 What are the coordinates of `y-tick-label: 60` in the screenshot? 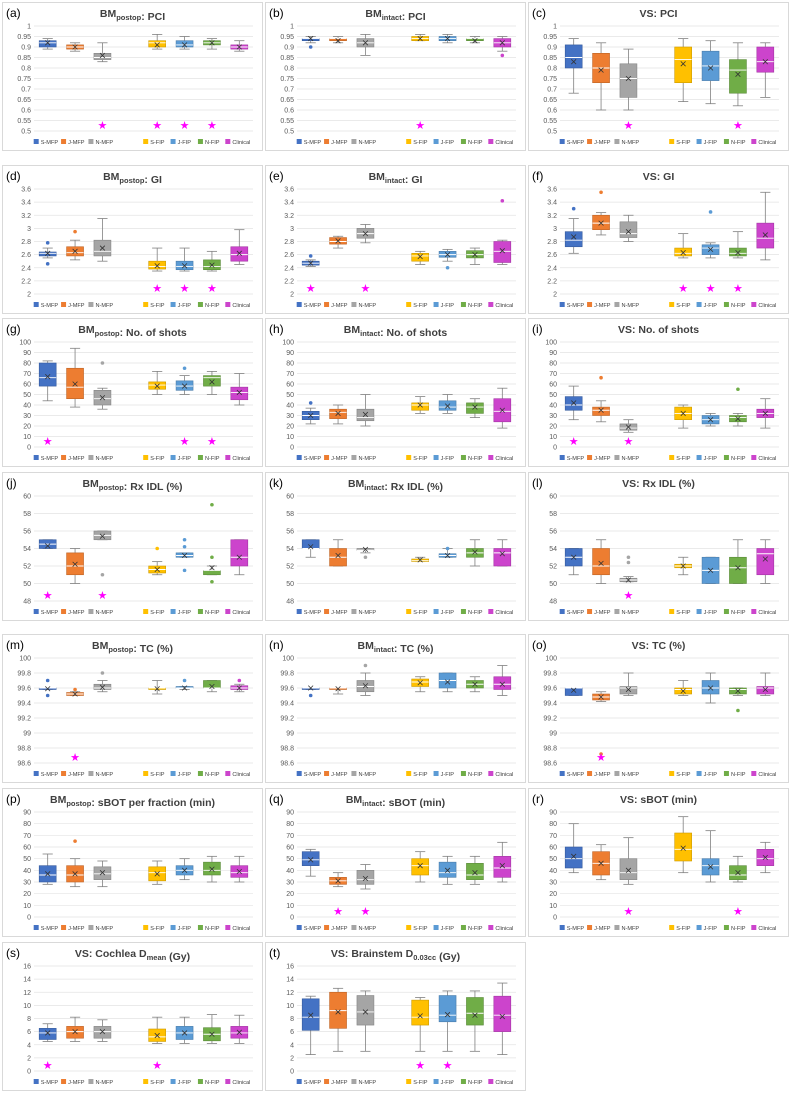 It's located at (290, 848).